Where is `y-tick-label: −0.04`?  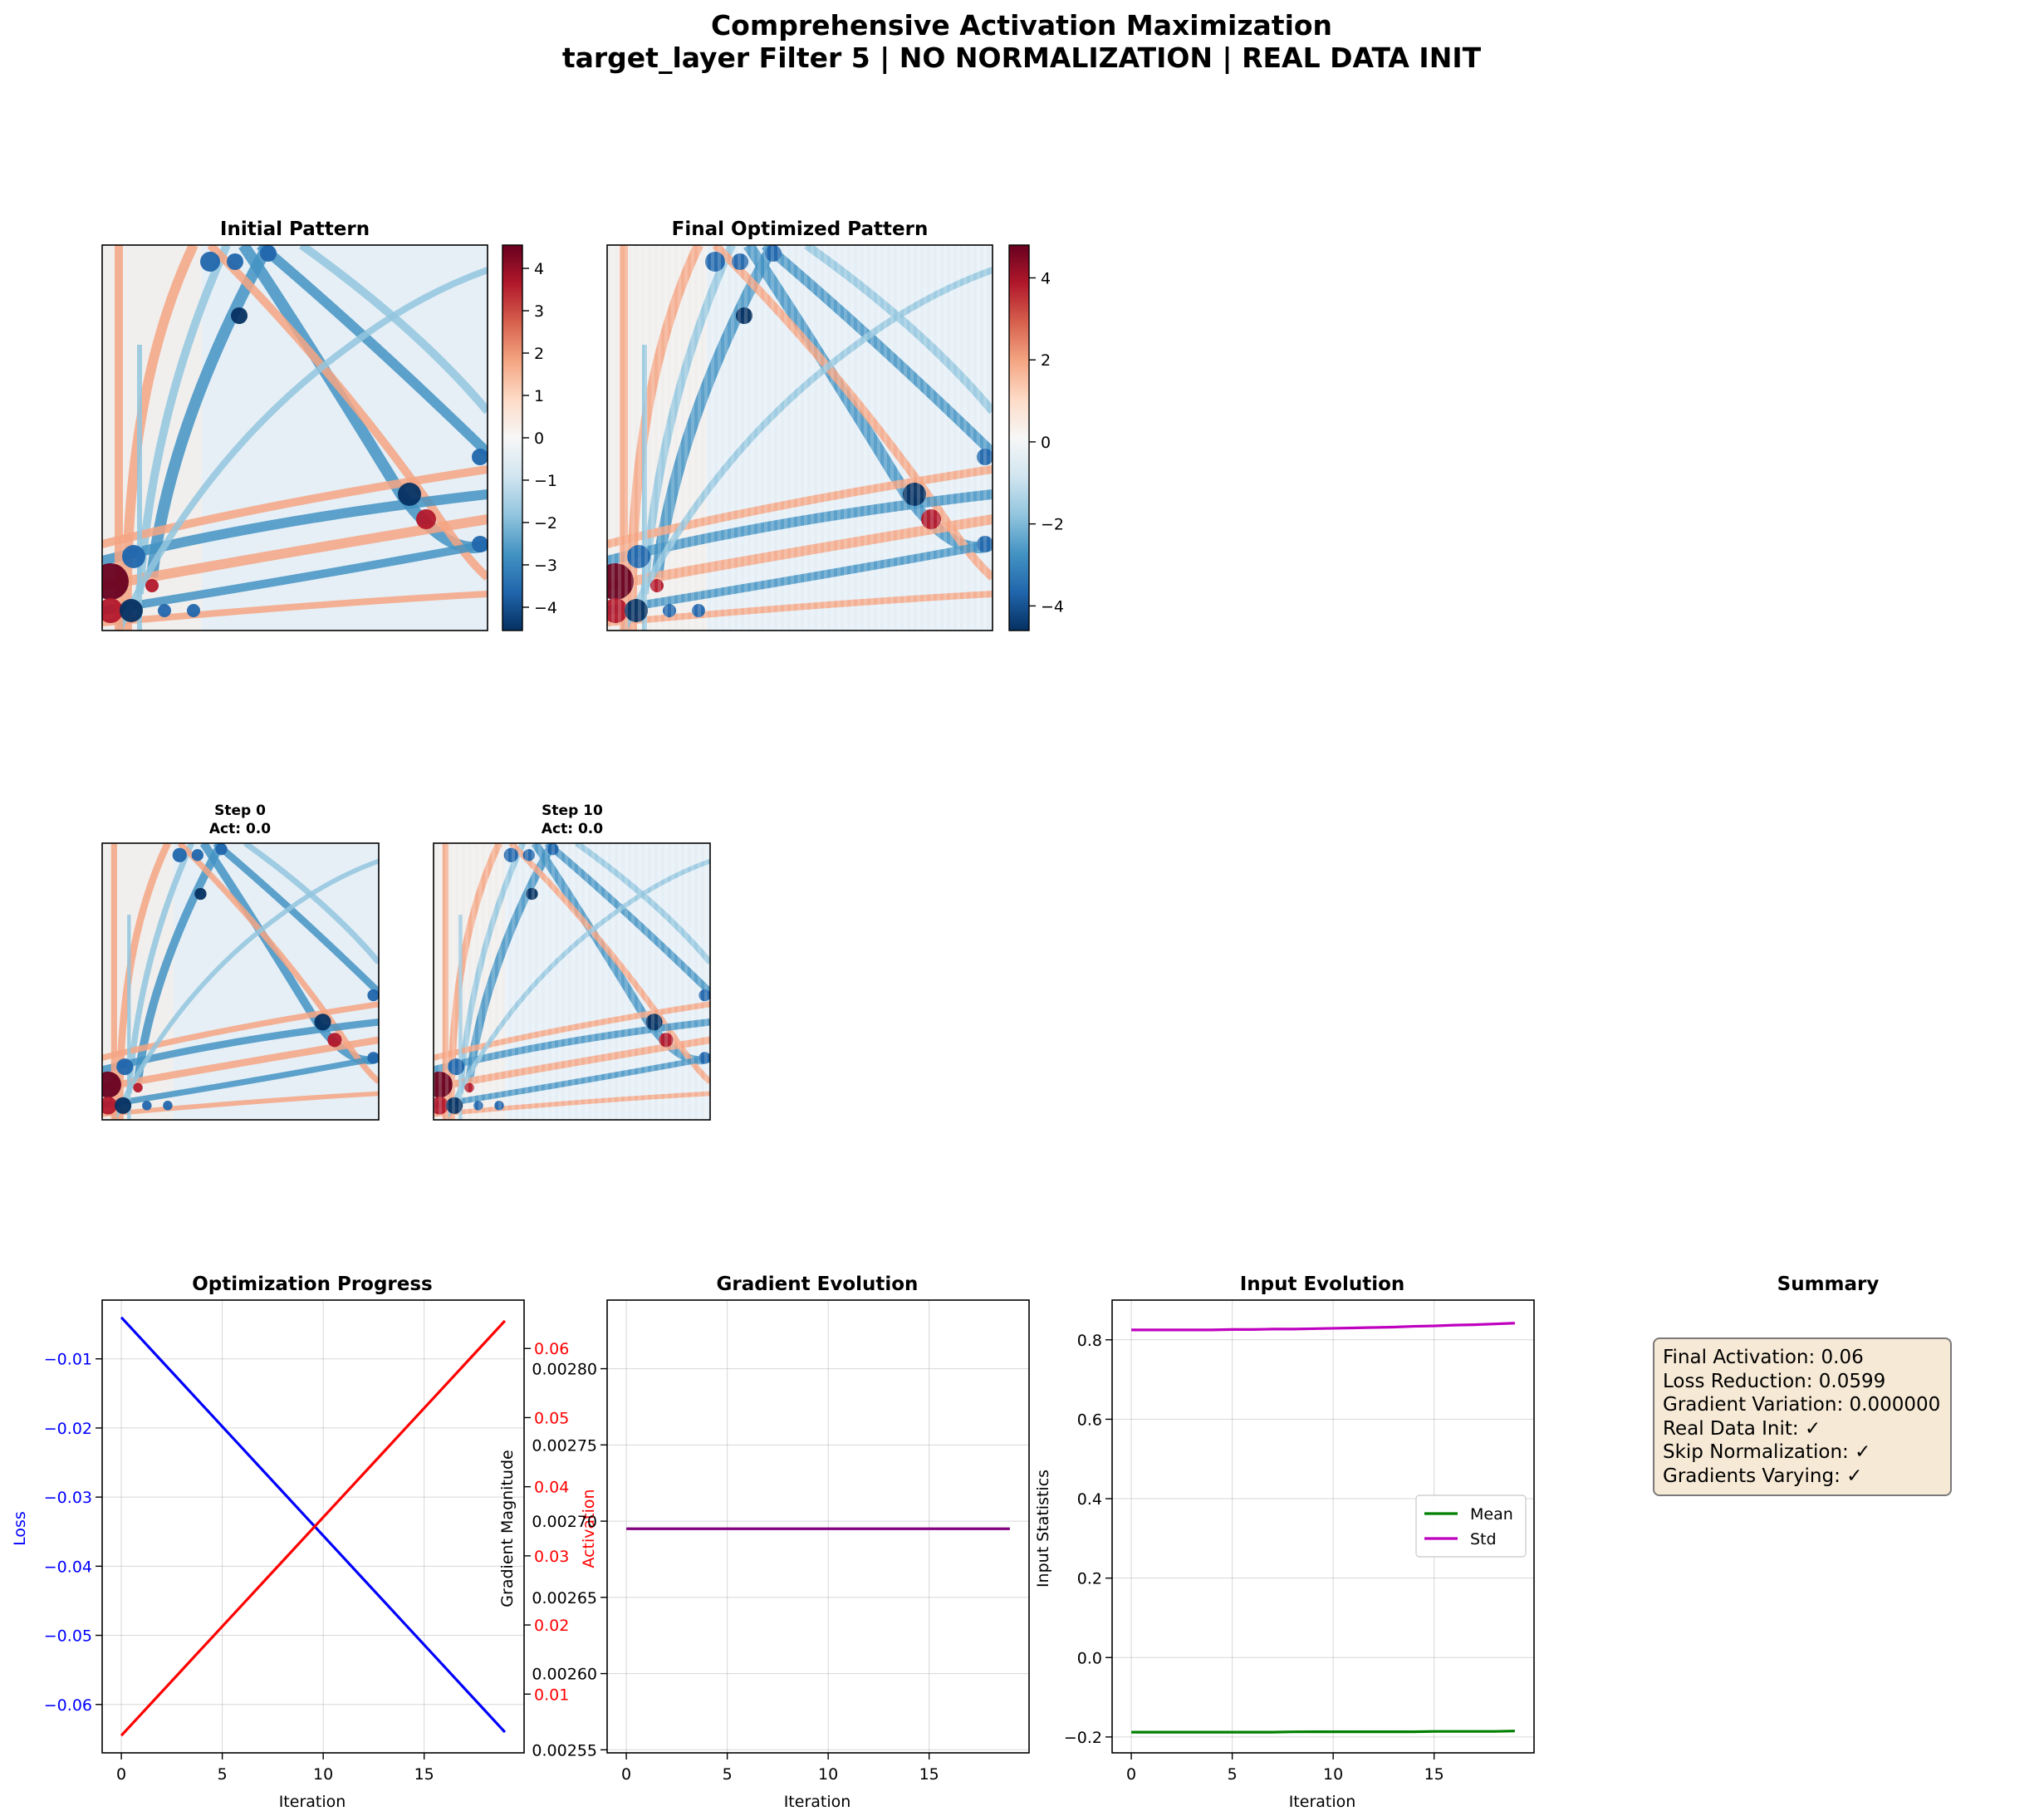
y-tick-label: −0.04 is located at coordinates (68, 1567).